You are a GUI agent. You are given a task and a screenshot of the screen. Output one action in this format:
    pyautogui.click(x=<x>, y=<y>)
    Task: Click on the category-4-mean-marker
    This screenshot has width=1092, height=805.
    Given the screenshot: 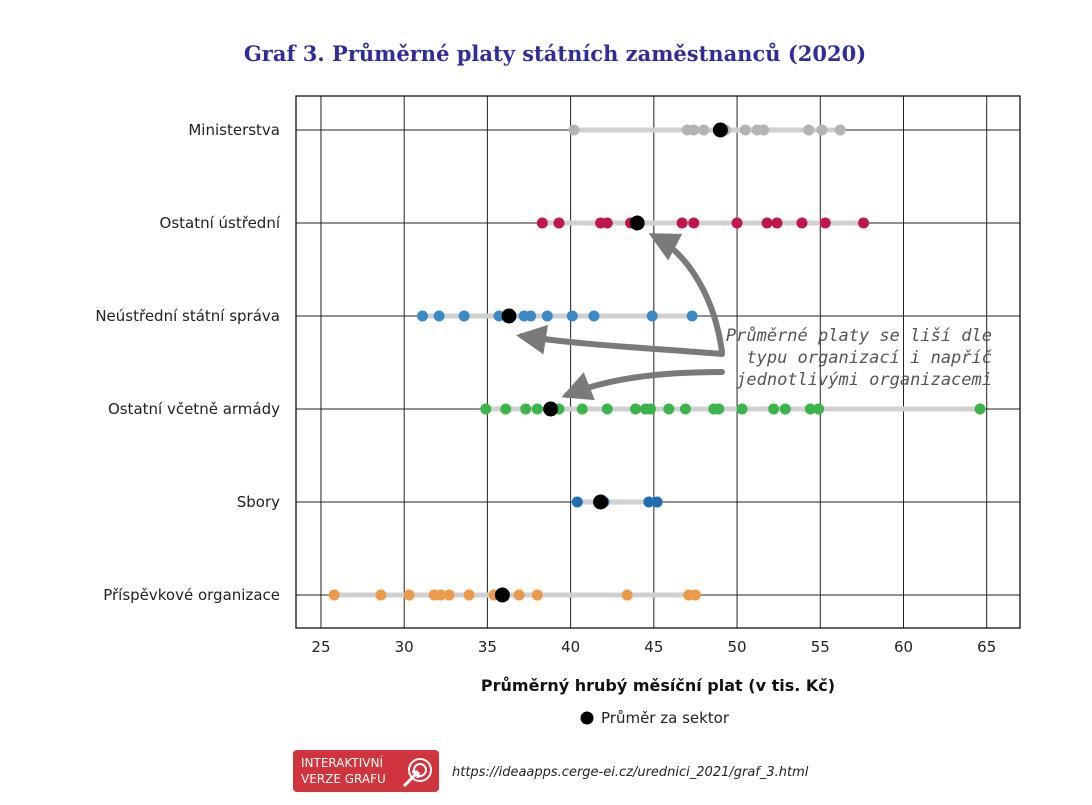 What is the action you would take?
    pyautogui.click(x=551, y=409)
    